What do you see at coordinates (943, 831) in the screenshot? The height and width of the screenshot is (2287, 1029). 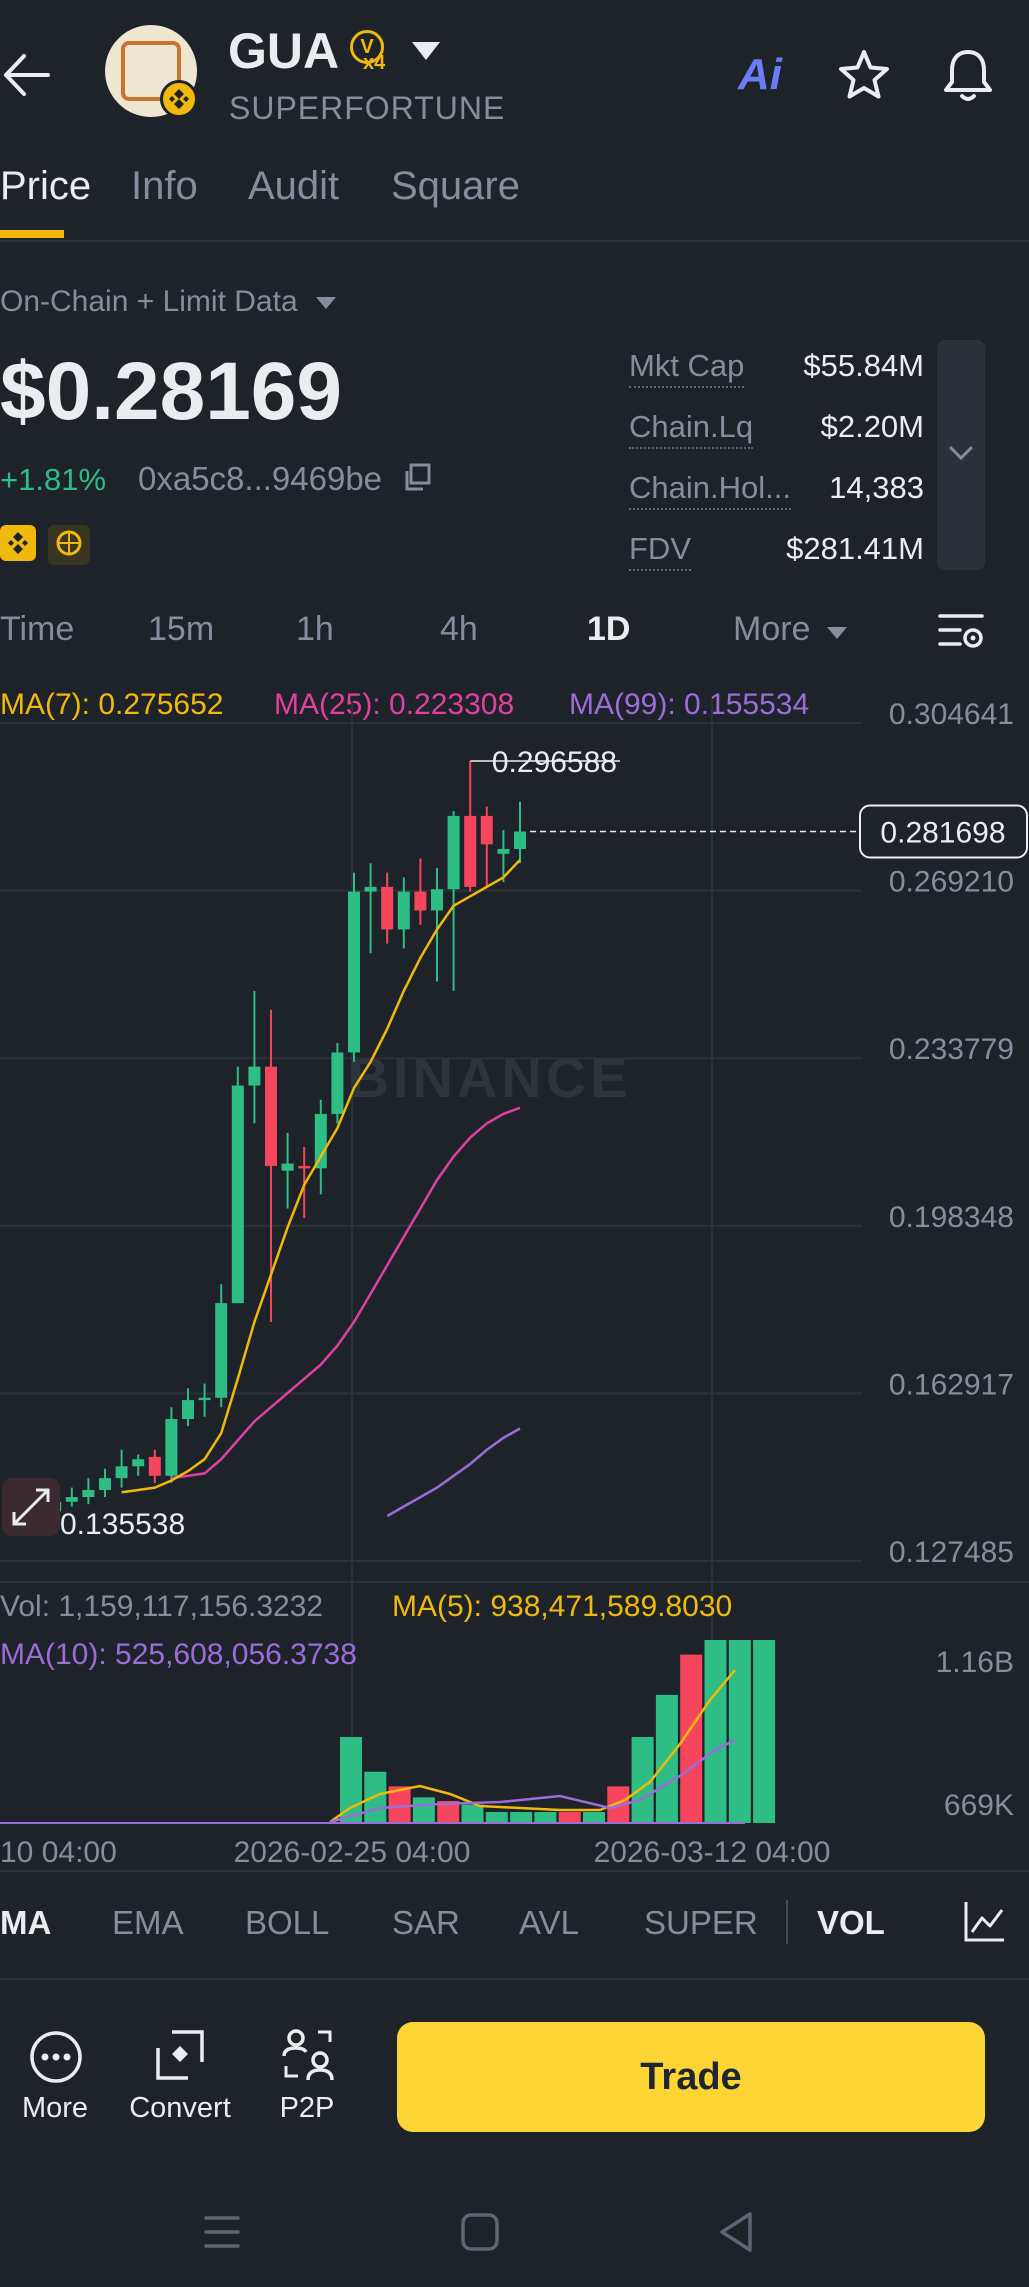 I see `current-price-tag` at bounding box center [943, 831].